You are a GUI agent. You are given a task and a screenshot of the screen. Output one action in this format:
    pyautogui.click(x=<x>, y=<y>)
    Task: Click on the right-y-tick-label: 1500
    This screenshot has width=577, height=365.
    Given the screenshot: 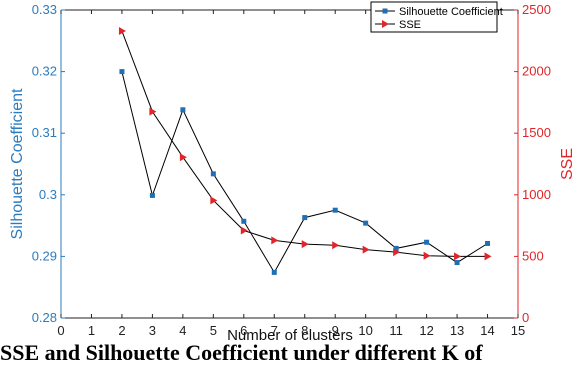 What is the action you would take?
    pyautogui.click(x=536, y=132)
    